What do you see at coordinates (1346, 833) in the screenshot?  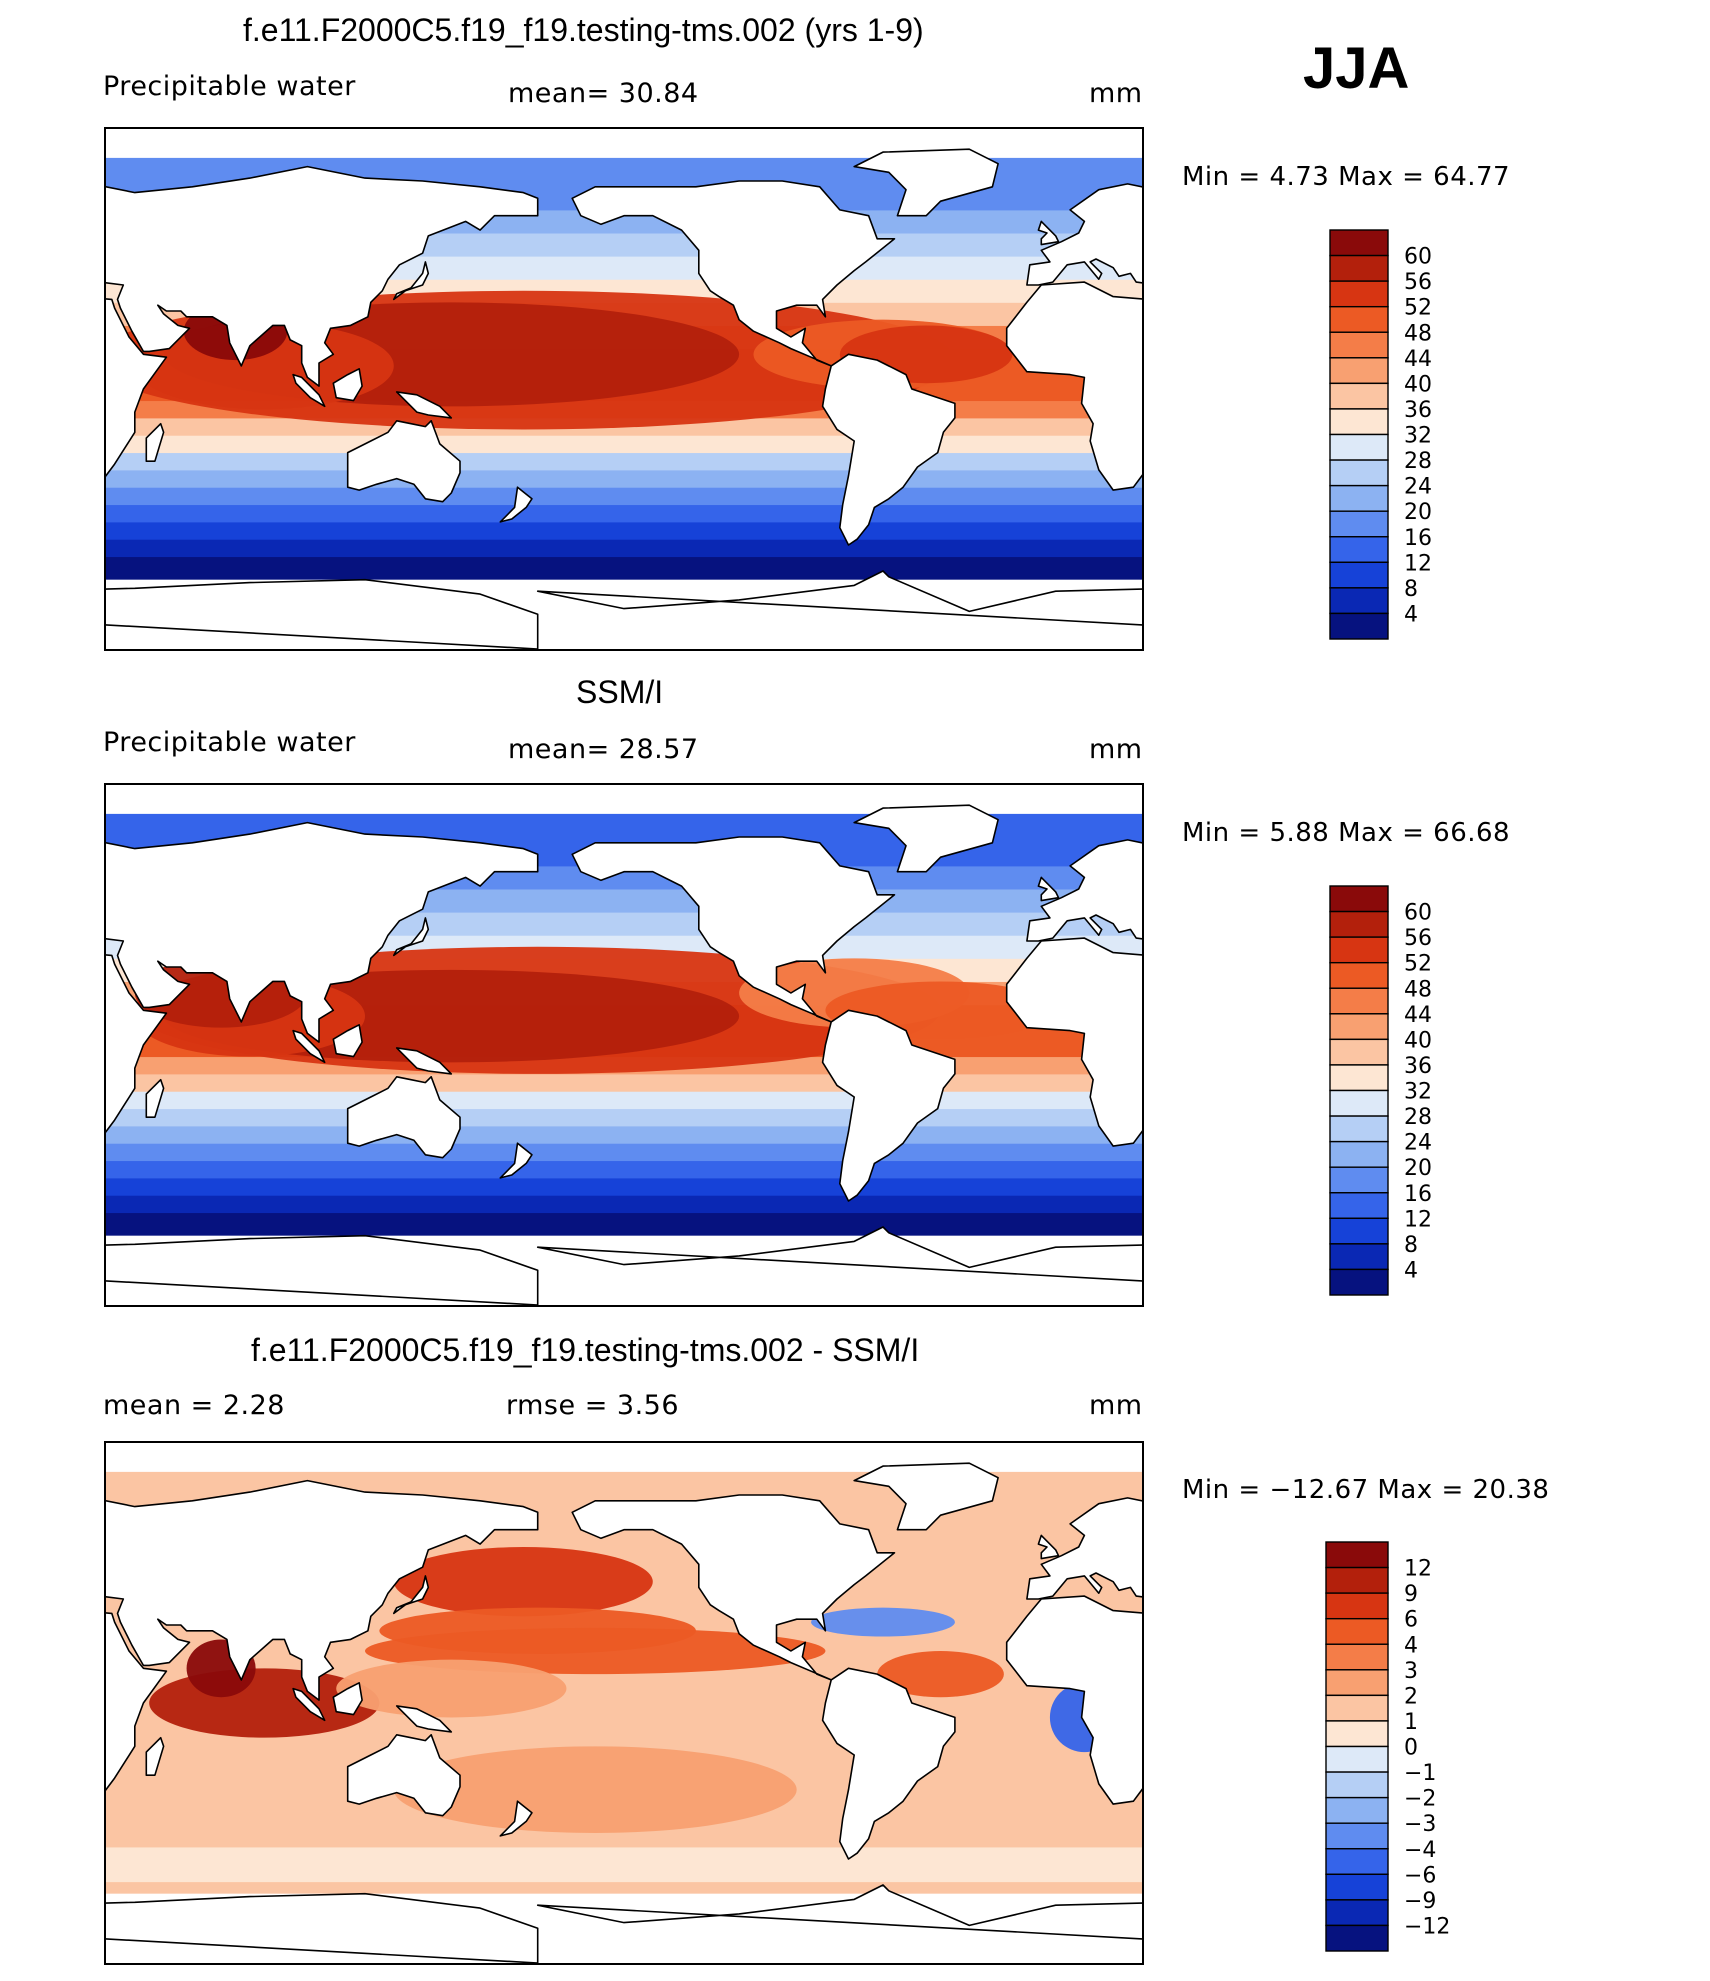 I see `panel2-minmax: Min = 5.88 Max = 66.68` at bounding box center [1346, 833].